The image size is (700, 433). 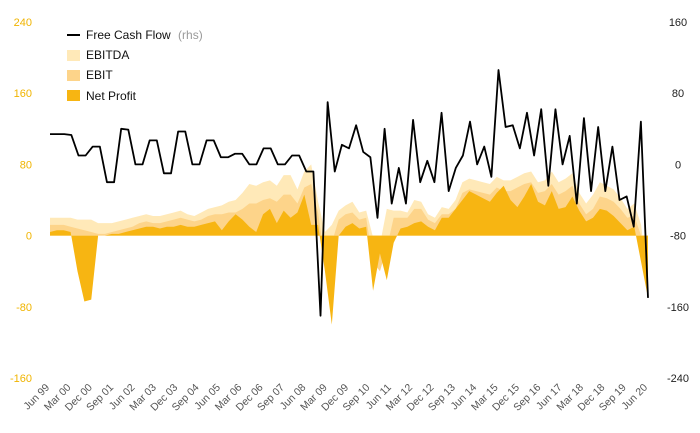 I want to click on right-axis: -240 -160 -80 0 80 160, so click(x=678, y=201).